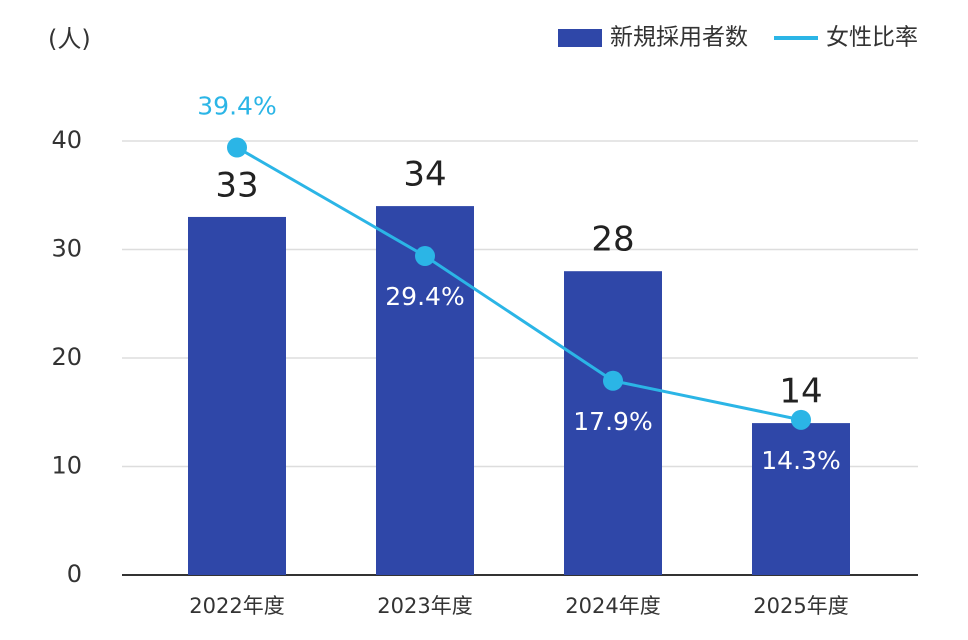 The height and width of the screenshot is (640, 968). I want to click on bar-value-label: 14, so click(800, 392).